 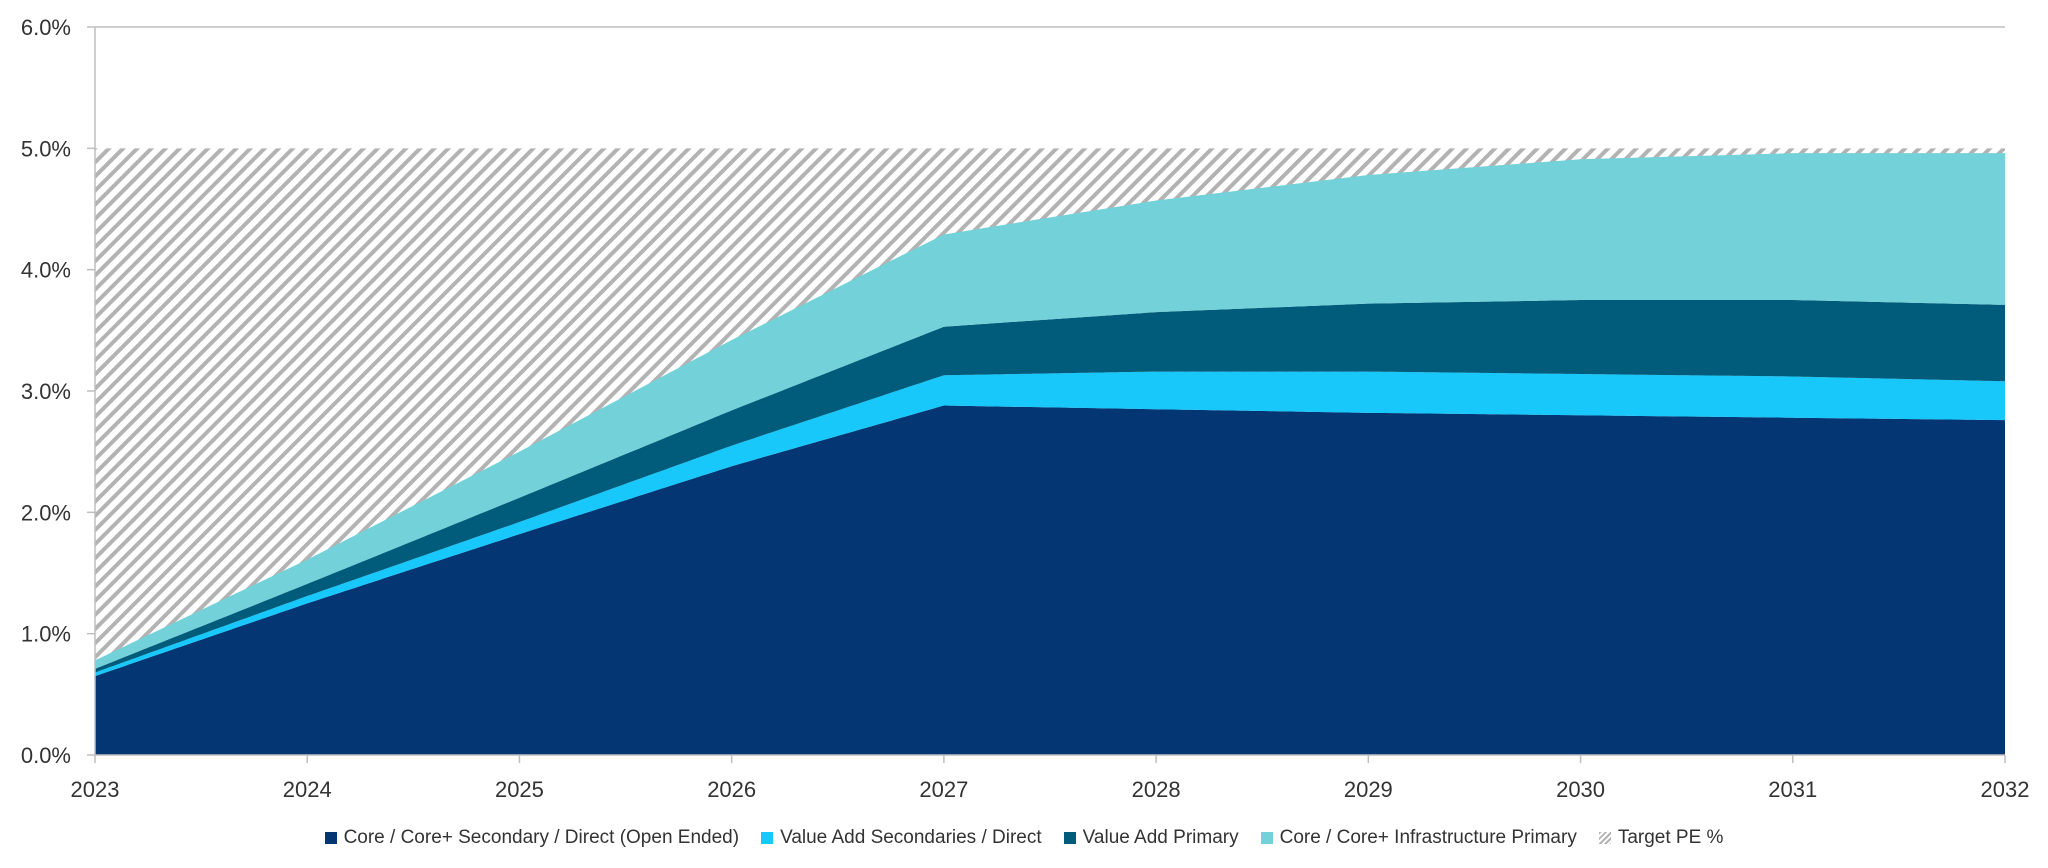 I want to click on legend-item-value-add-secondaries: Value Add Secondaries / Direct, so click(x=901, y=838).